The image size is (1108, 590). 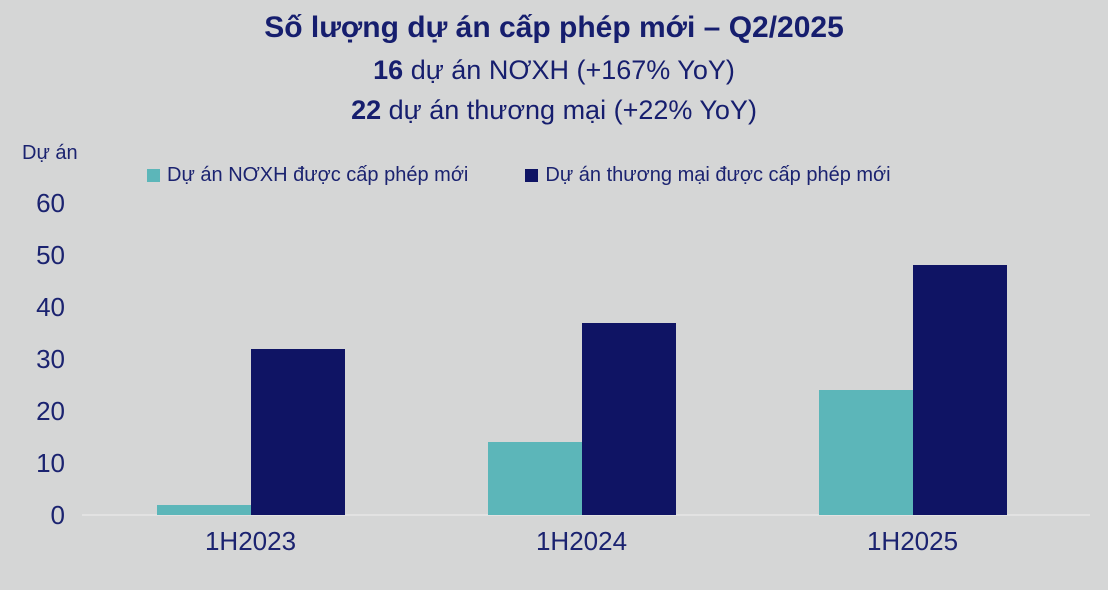 What do you see at coordinates (57, 515) in the screenshot?
I see `y-tick-label-0: 0` at bounding box center [57, 515].